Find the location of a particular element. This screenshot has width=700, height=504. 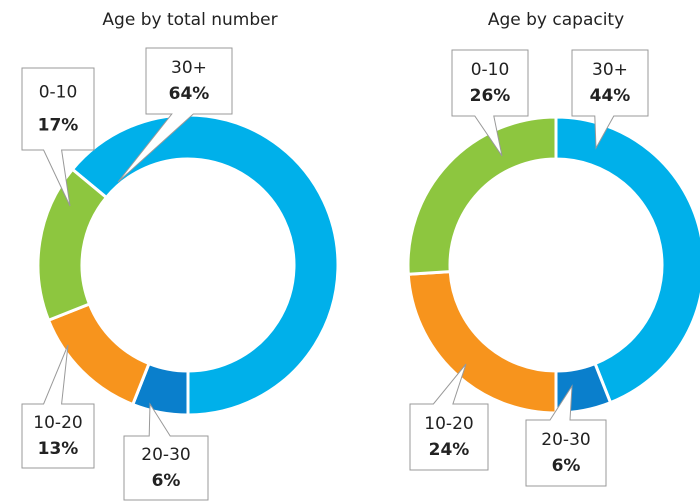

value-label: 26% is located at coordinates (490, 96).